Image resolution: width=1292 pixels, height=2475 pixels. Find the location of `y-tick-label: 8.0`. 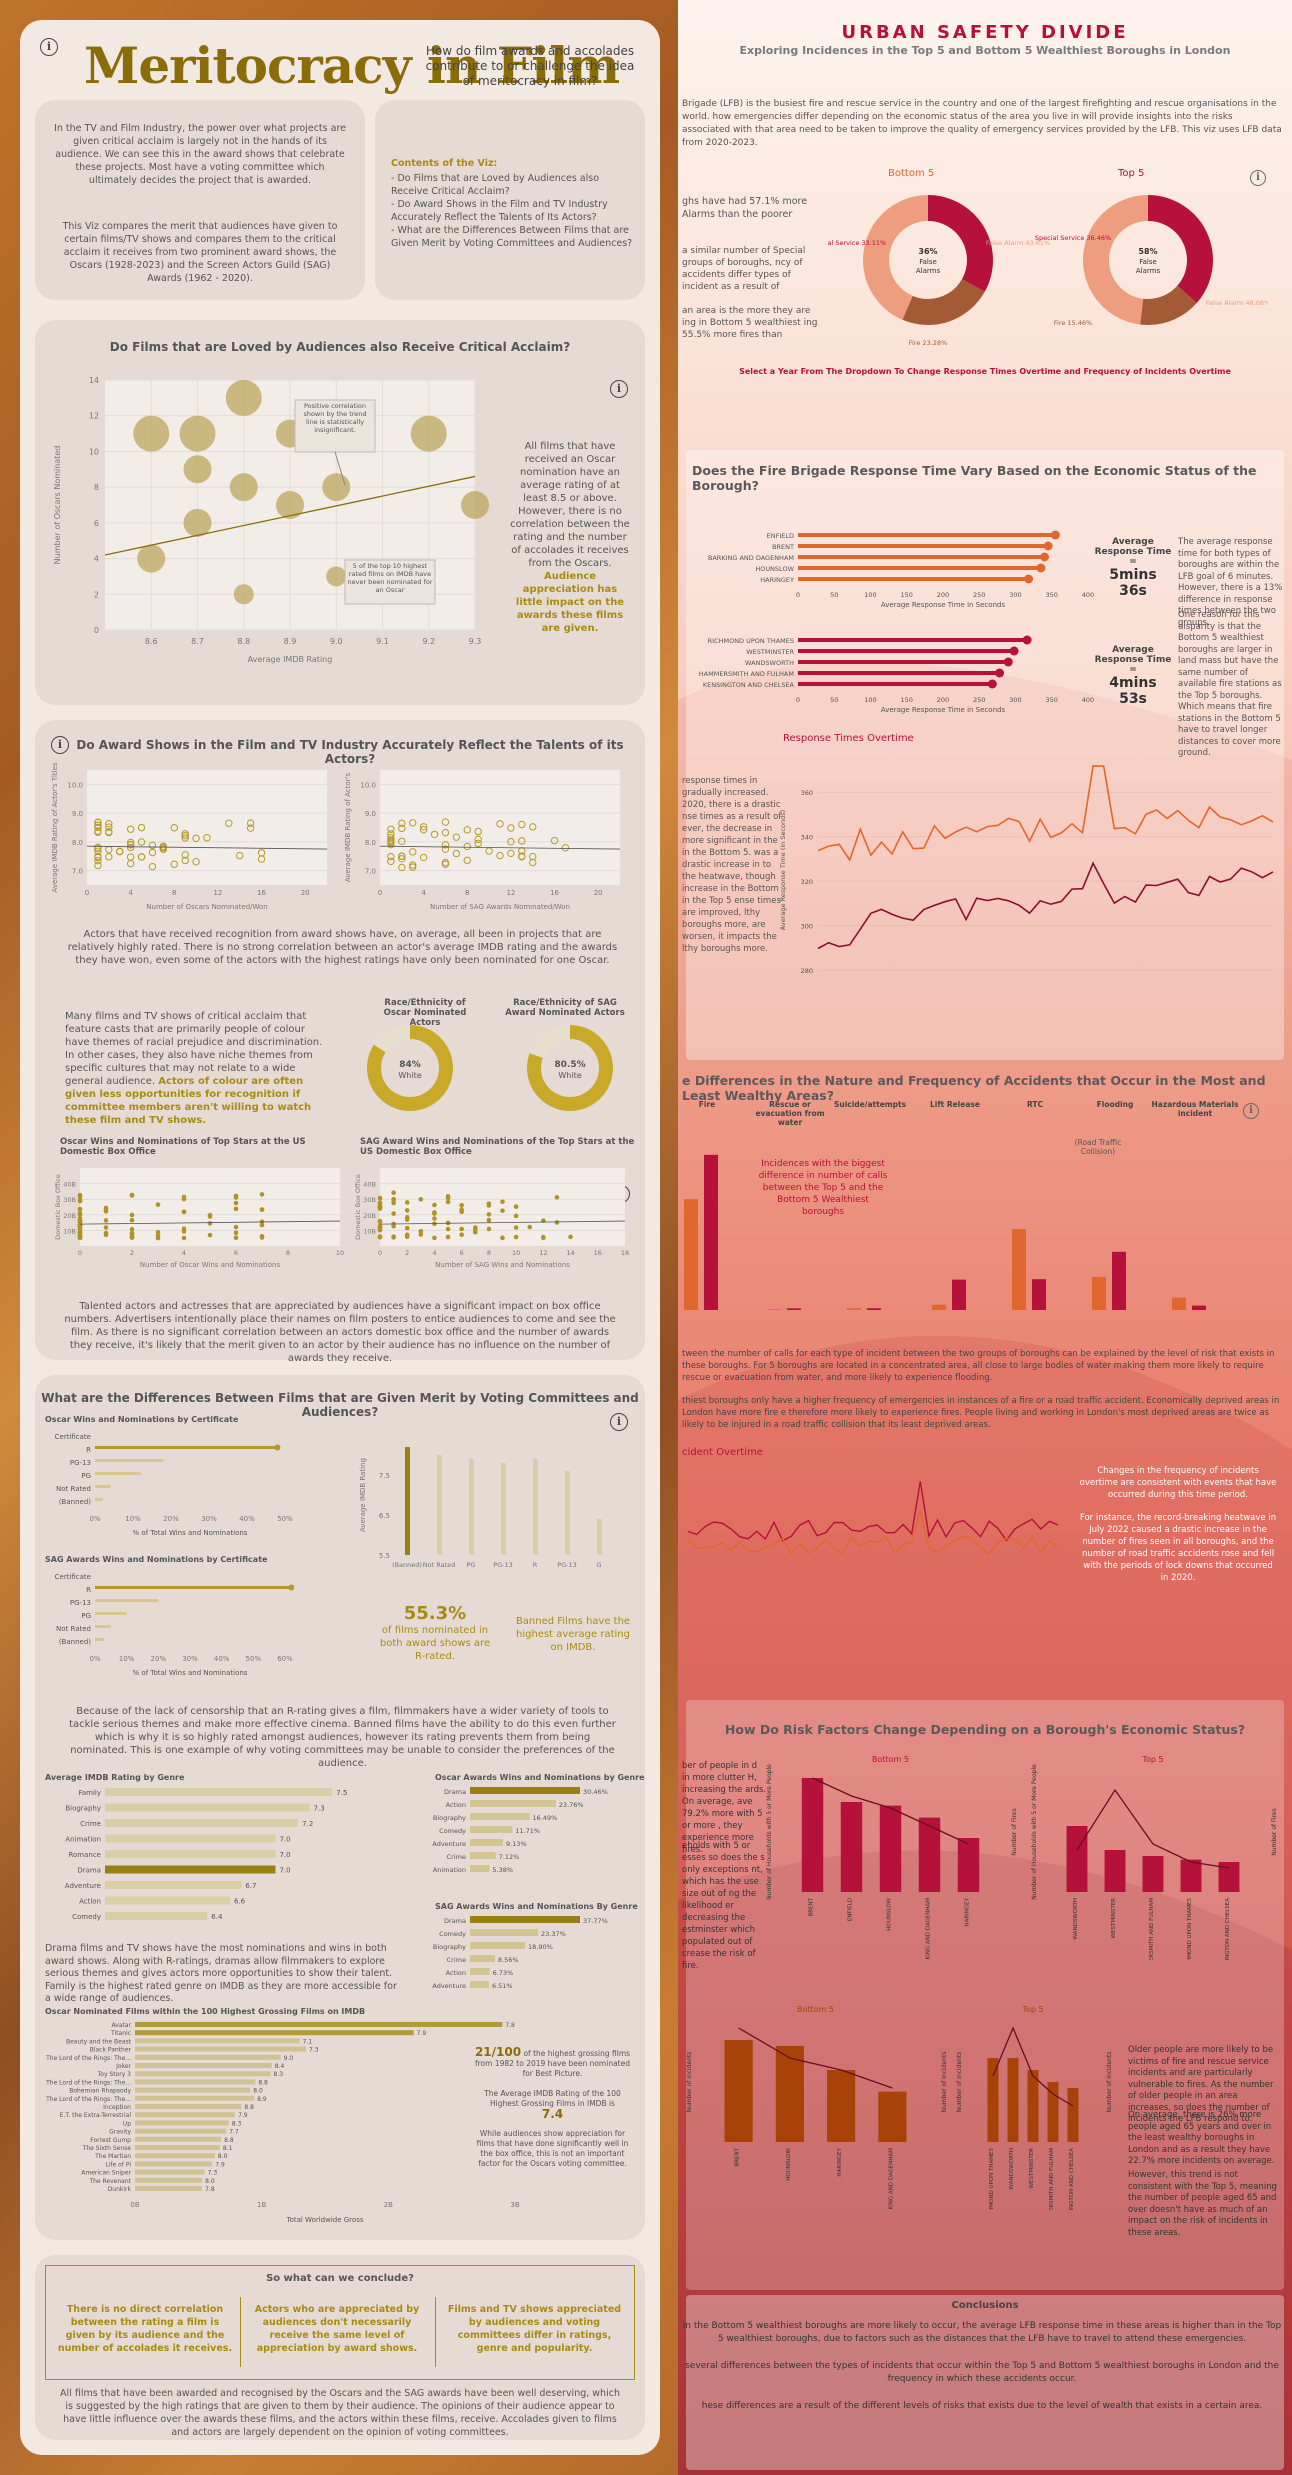

y-tick-label: 8.0 is located at coordinates (77, 843).